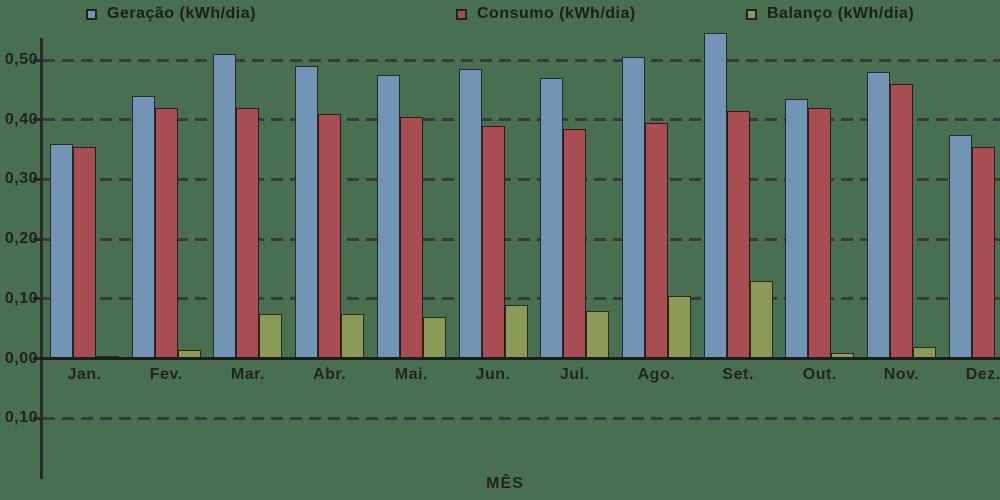 The width and height of the screenshot is (1000, 500). What do you see at coordinates (21, 119) in the screenshot?
I see `y-axis-label: 0,40` at bounding box center [21, 119].